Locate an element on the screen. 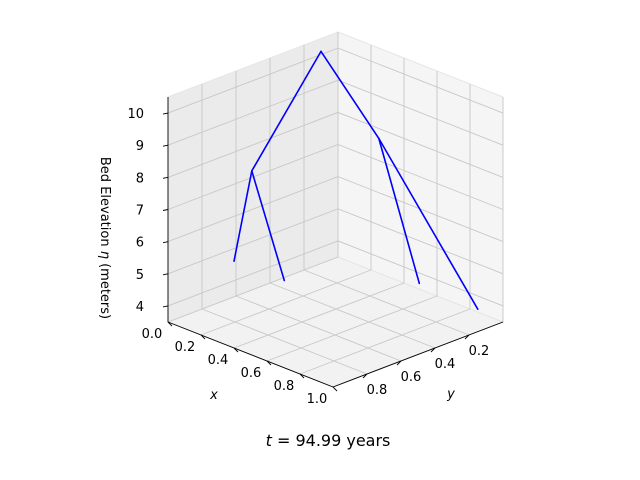 This screenshot has width=640, height=480. x-axis-line is located at coordinates (250, 354).